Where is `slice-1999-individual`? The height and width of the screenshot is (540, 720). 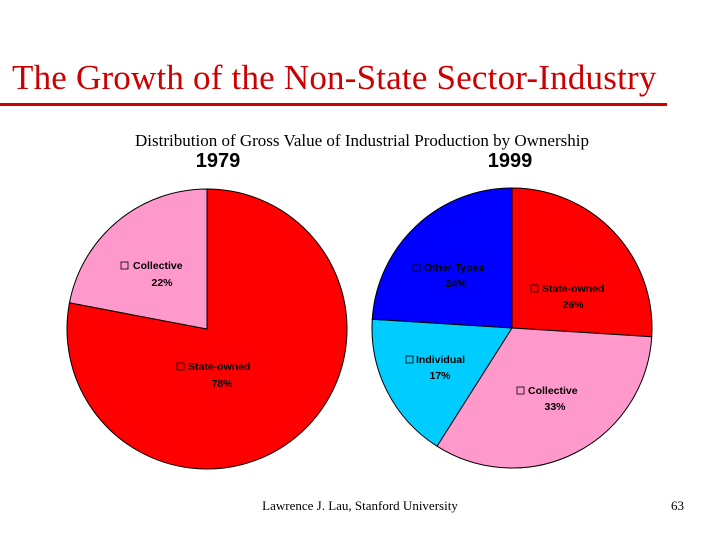 slice-1999-individual is located at coordinates (442, 382).